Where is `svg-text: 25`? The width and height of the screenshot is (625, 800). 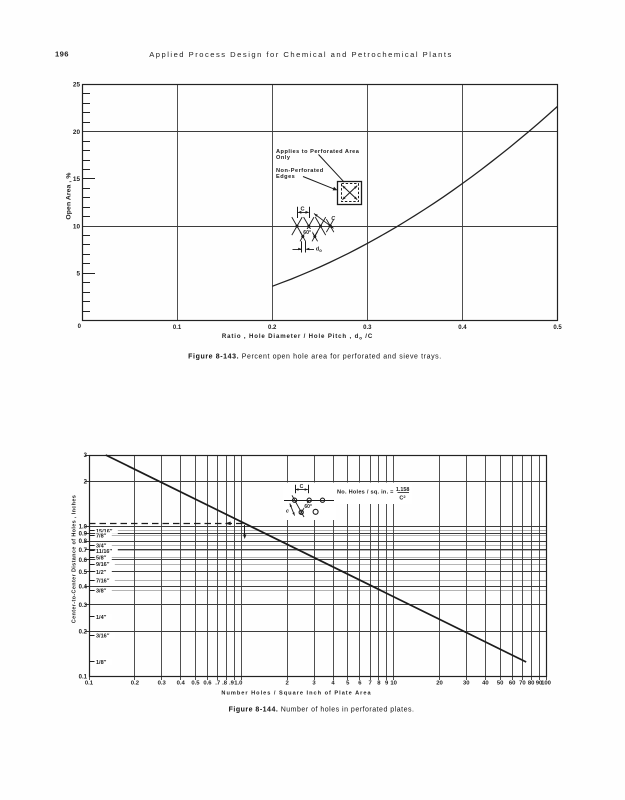 svg-text: 25 is located at coordinates (77, 85).